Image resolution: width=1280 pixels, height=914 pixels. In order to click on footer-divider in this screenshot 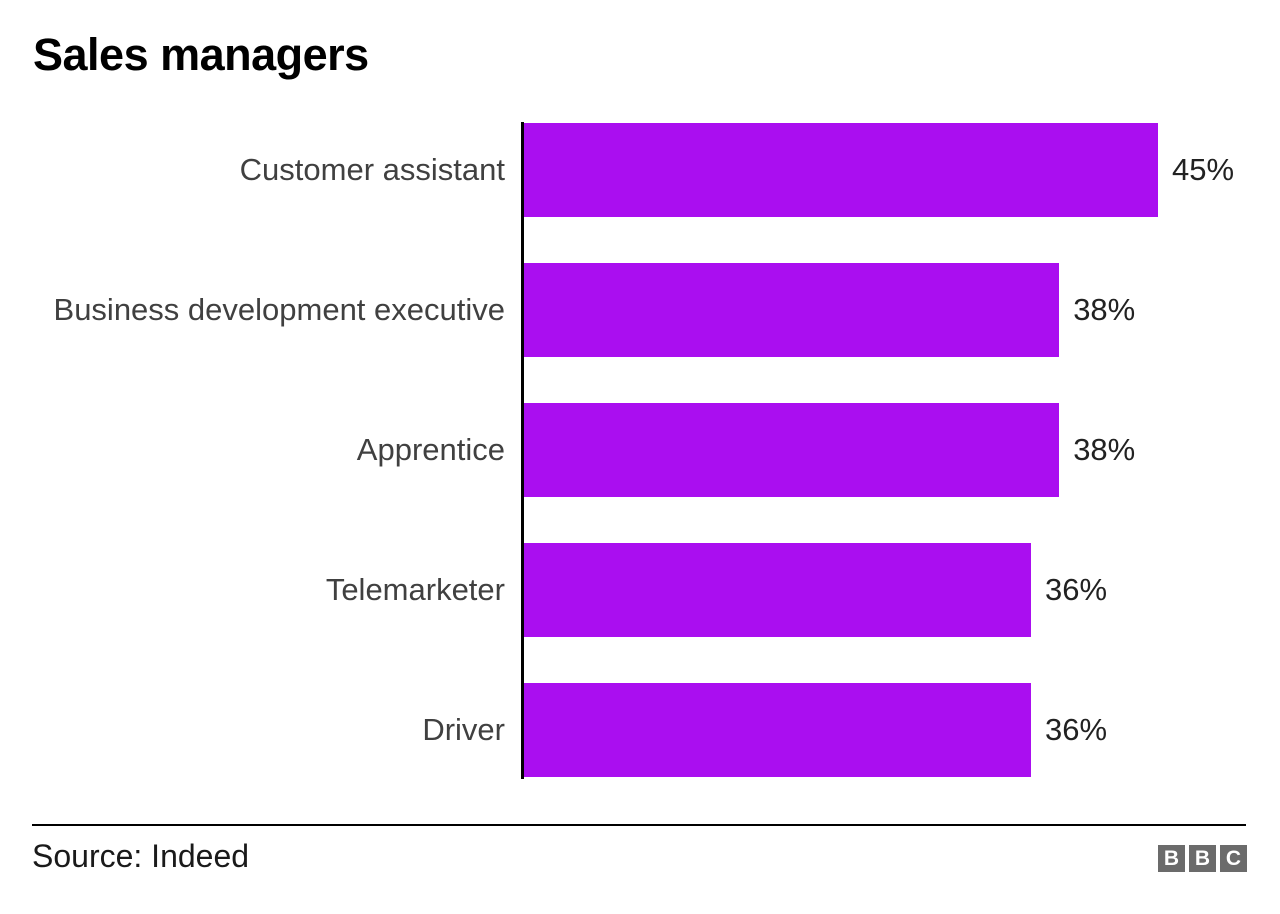, I will do `click(639, 825)`.